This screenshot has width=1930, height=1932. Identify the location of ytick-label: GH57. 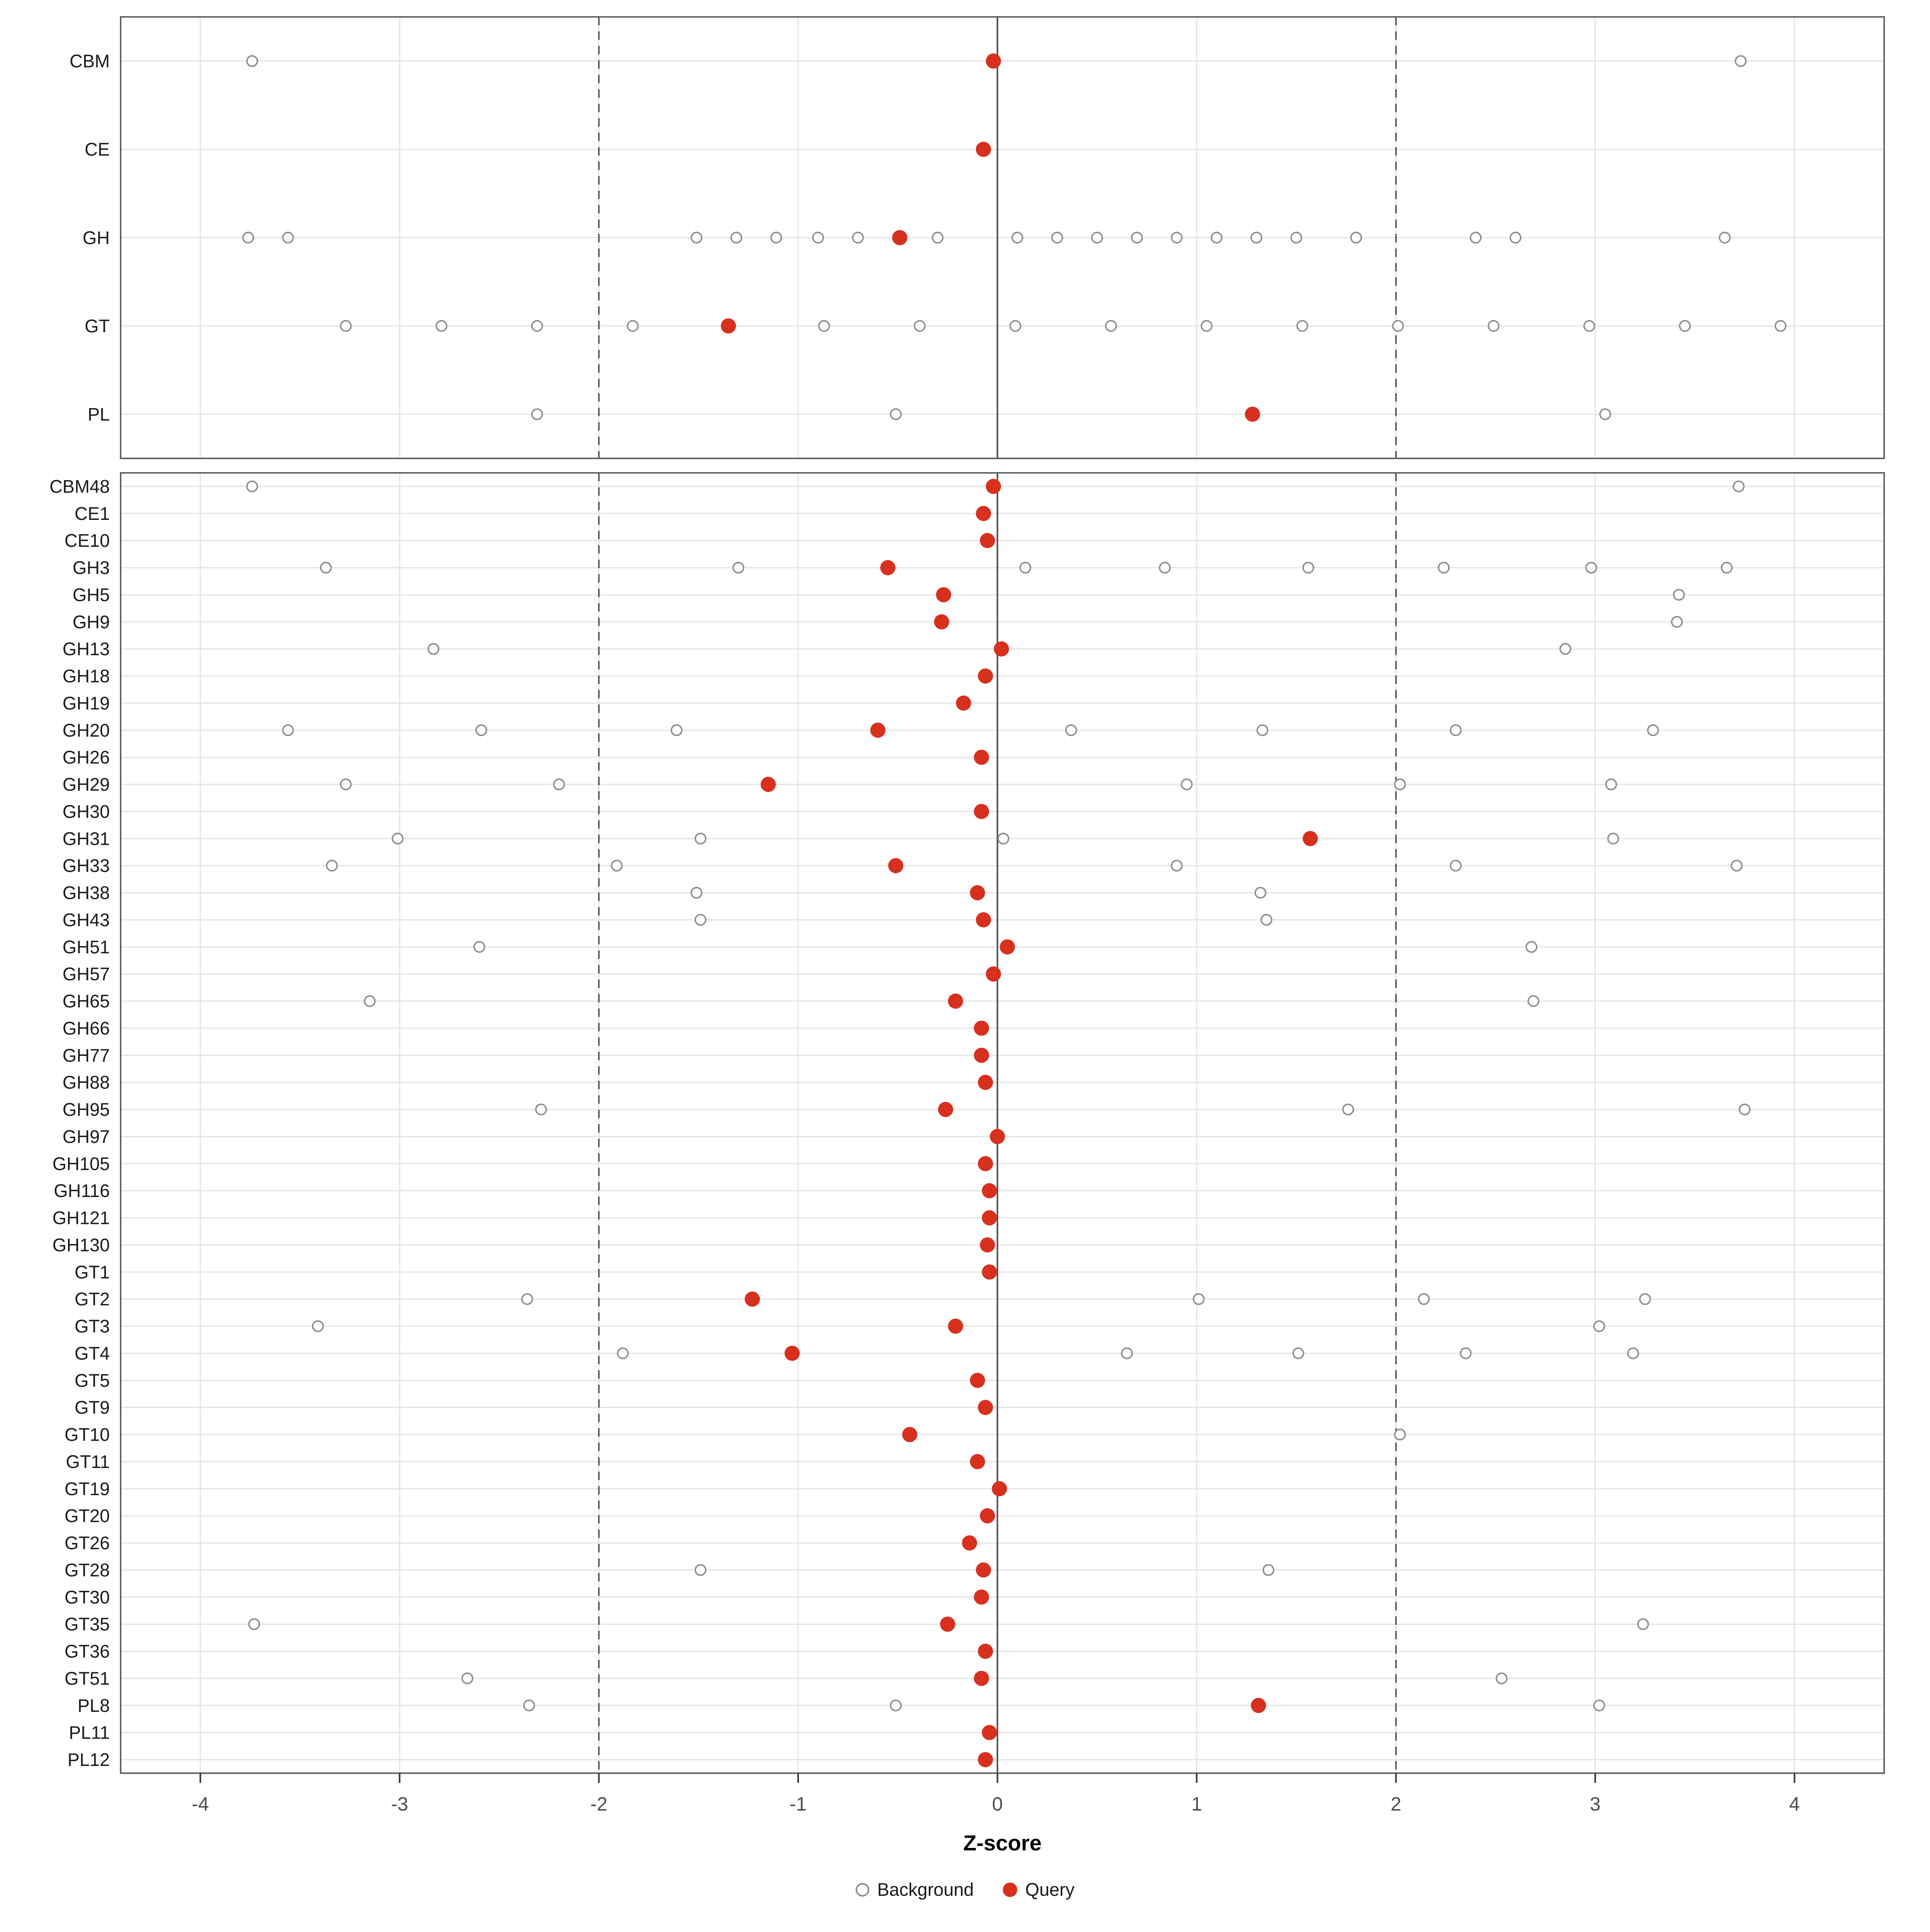
(86, 974).